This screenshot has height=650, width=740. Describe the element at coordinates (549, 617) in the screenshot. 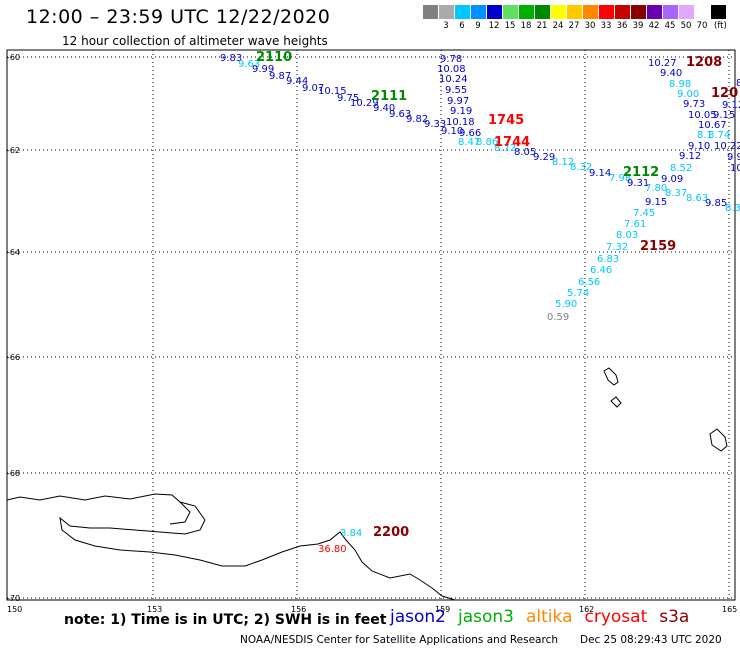

I see `mission-label: altika` at that location.